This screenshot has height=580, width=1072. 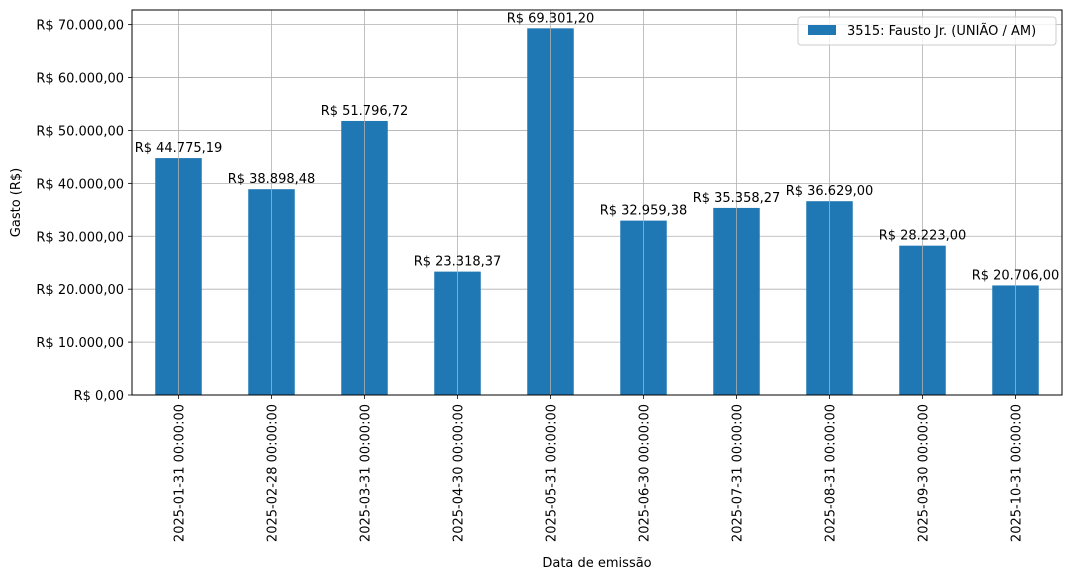 What do you see at coordinates (738, 473) in the screenshot?
I see `x-tick-label: 2025-07-31 00:00:00` at bounding box center [738, 473].